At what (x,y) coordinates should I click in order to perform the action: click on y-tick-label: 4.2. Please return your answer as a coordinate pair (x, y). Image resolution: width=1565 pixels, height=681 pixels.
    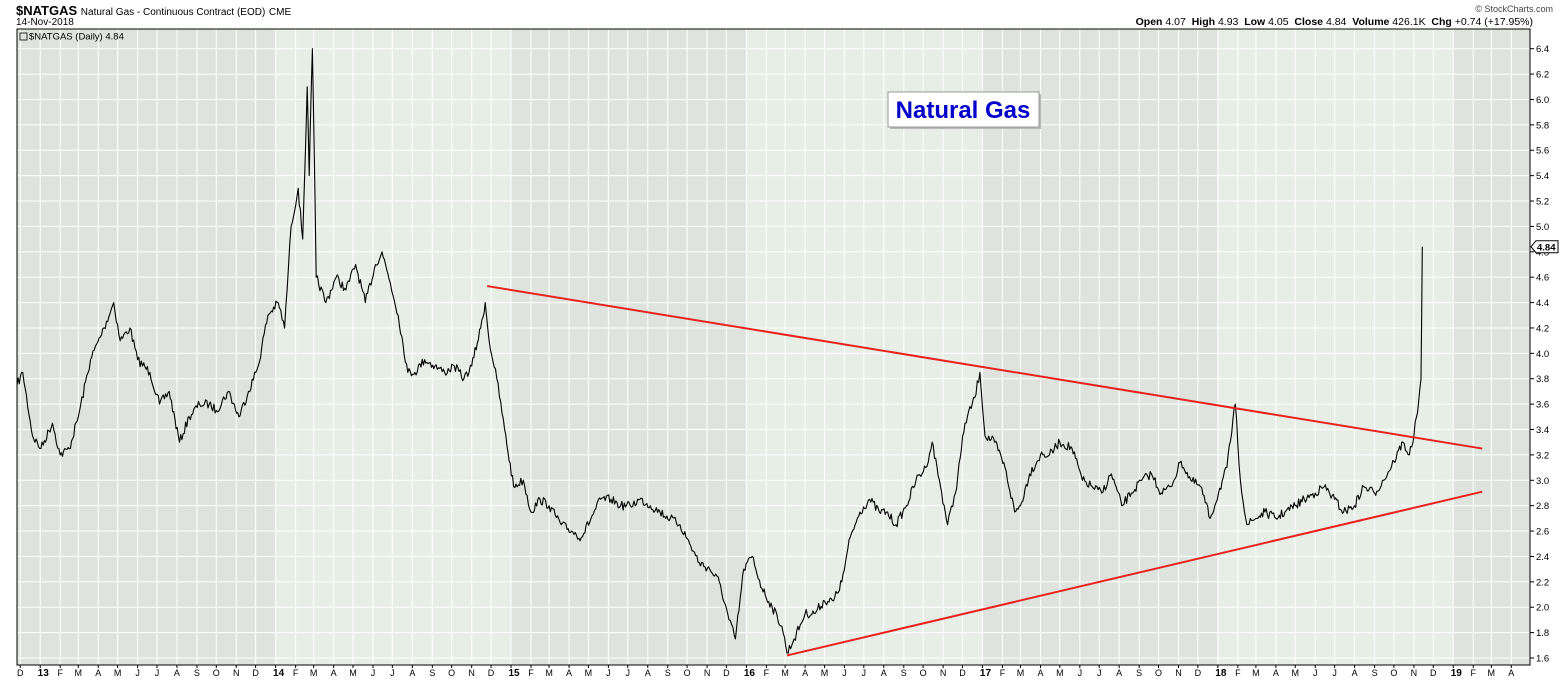
    Looking at the image, I should click on (1542, 328).